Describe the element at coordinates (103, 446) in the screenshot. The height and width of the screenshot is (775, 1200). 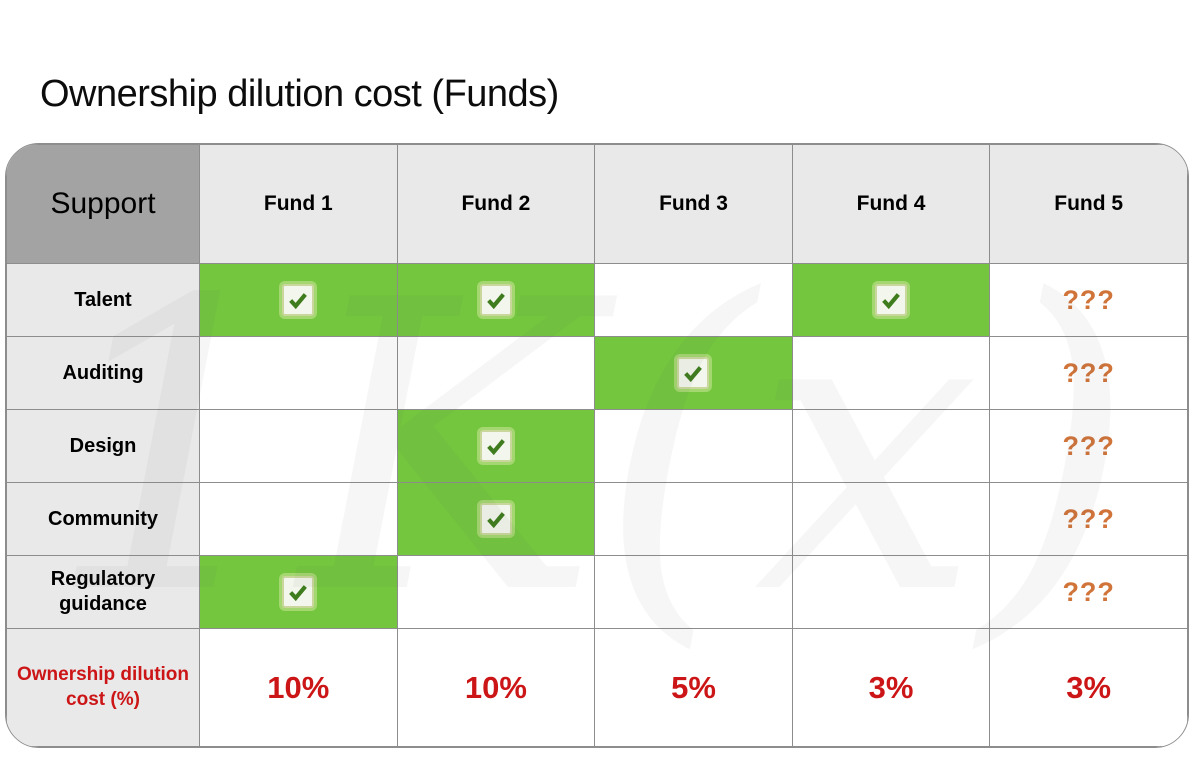
I see `row-label: Design` at that location.